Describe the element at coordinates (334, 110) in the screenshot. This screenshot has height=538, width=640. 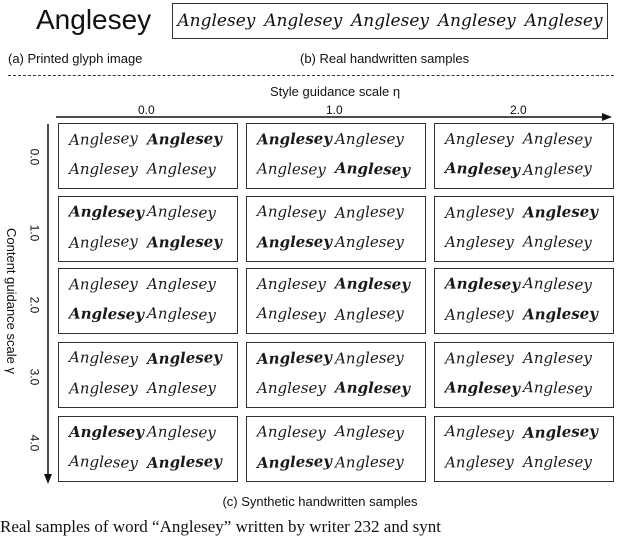
I see `x-tick-1: 1.0` at that location.